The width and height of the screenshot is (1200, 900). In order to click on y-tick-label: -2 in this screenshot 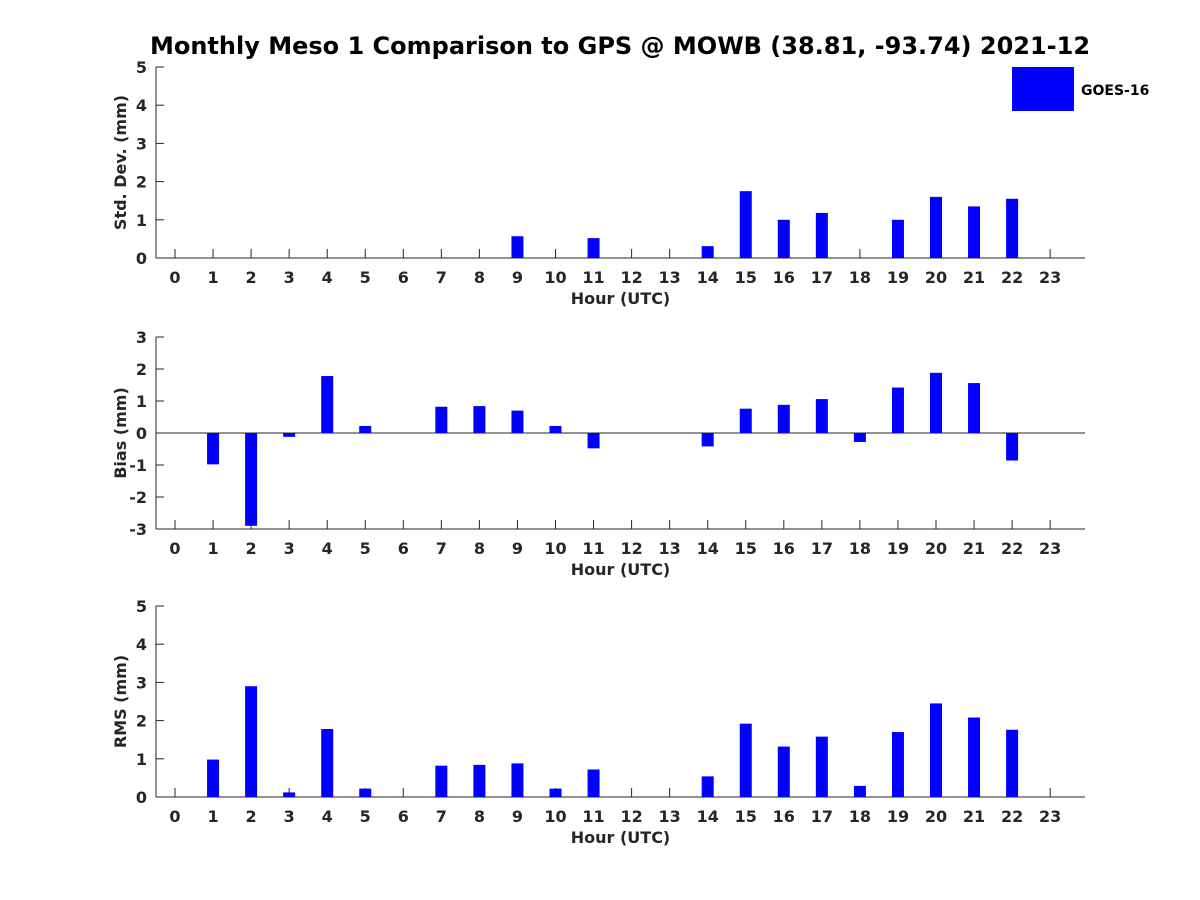, I will do `click(138, 497)`.